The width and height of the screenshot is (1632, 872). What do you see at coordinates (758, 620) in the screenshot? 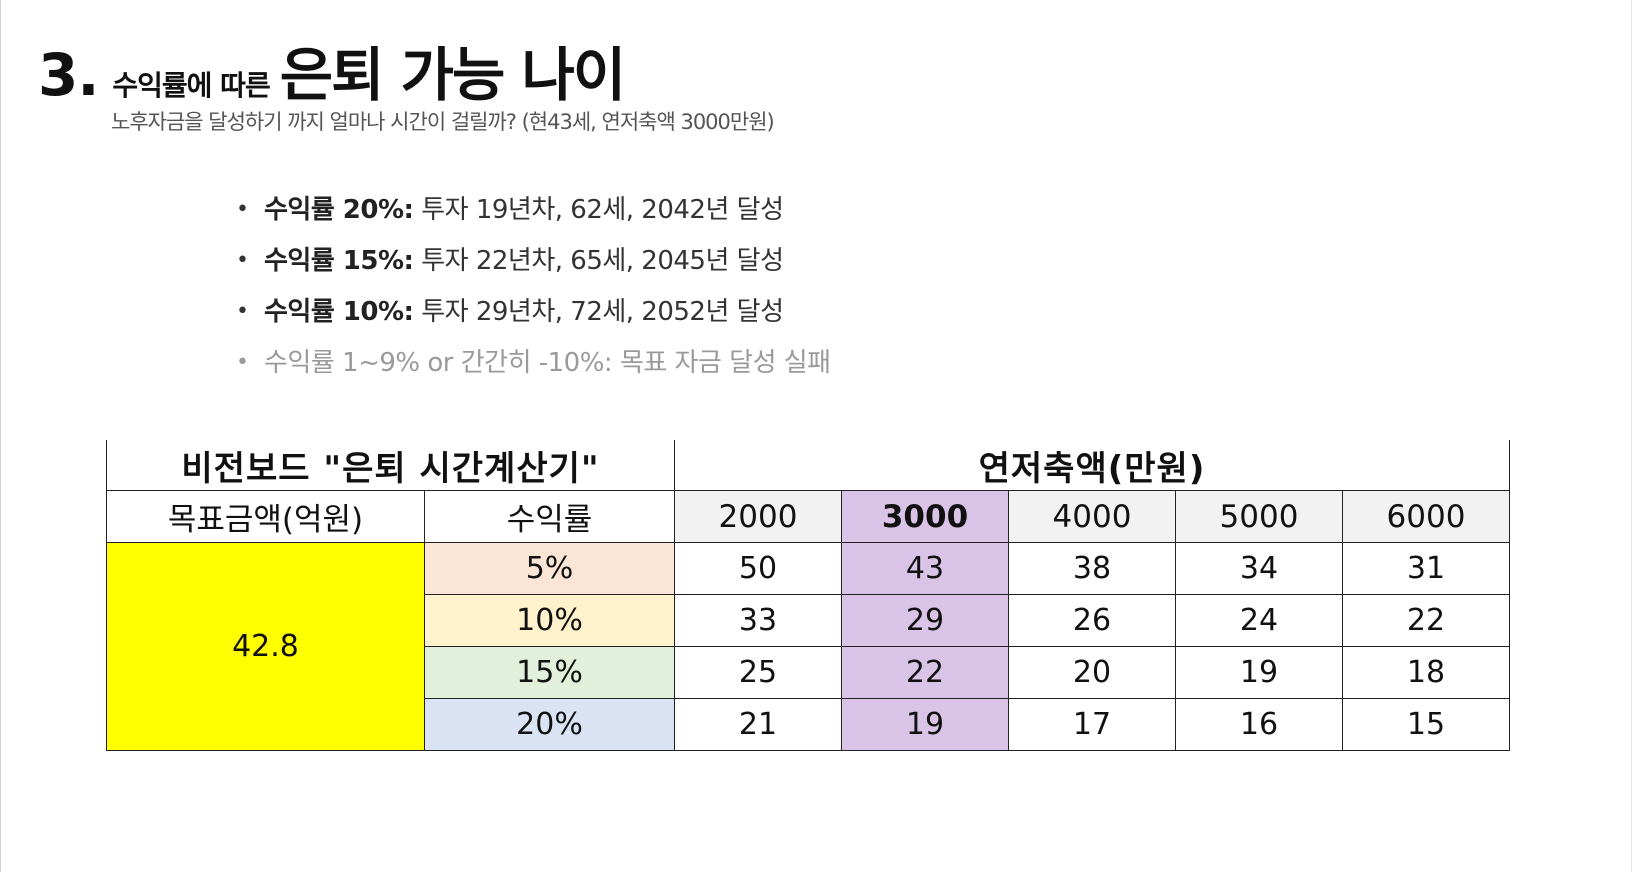
I see `years-cell: 33` at bounding box center [758, 620].